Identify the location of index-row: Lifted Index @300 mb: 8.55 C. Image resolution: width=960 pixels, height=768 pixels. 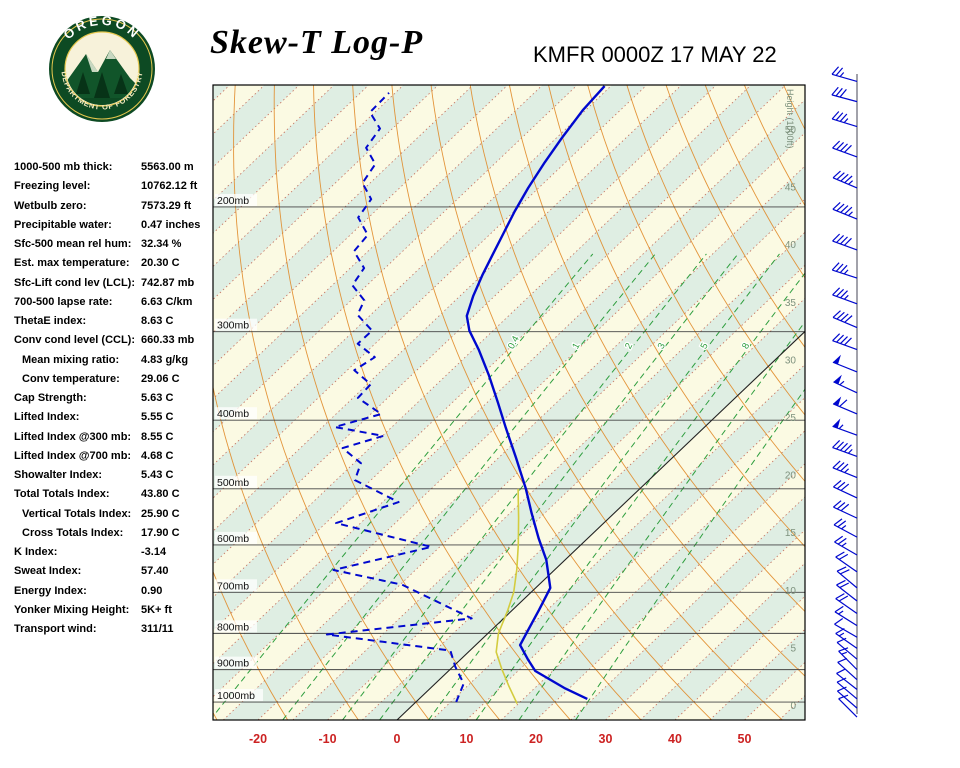
(114, 440).